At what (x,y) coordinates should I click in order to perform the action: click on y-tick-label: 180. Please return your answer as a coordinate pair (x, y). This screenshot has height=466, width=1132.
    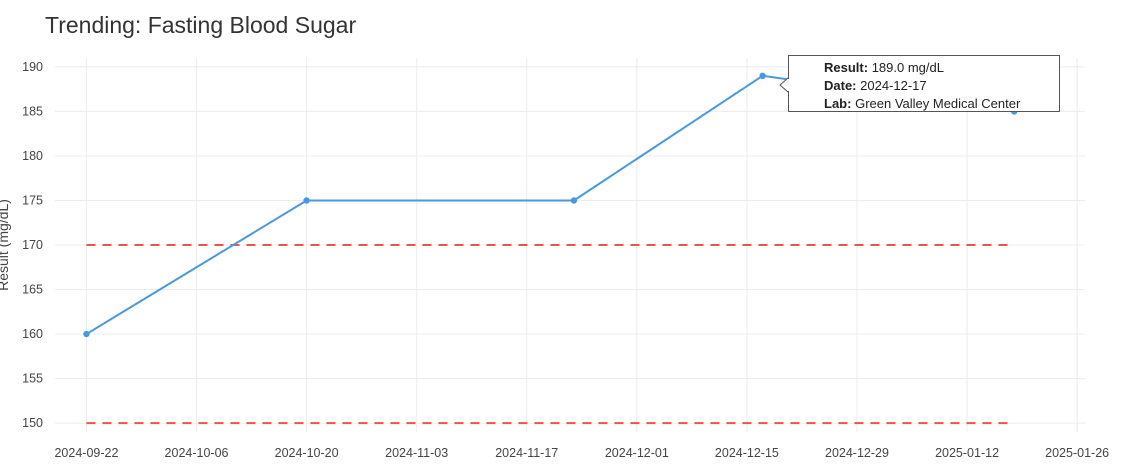
    Looking at the image, I should click on (32, 156).